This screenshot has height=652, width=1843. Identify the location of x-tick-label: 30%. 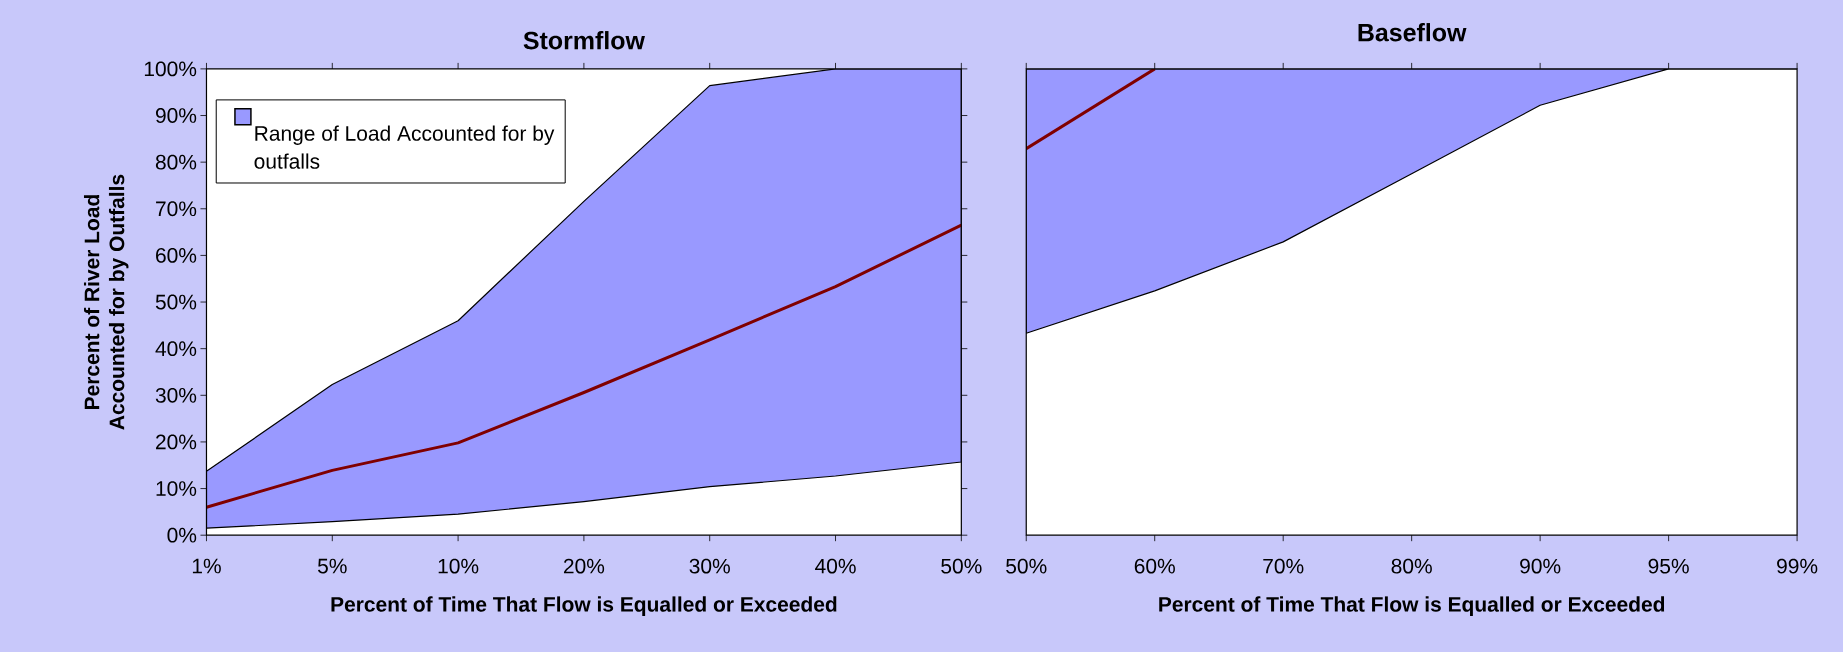
(709, 566).